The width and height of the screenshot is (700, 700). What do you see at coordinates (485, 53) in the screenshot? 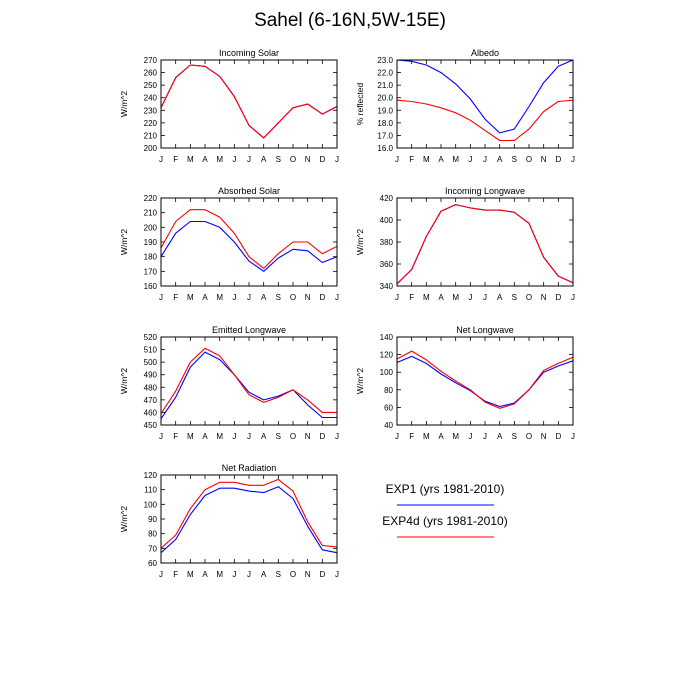
I see `panel-title: Albedo` at bounding box center [485, 53].